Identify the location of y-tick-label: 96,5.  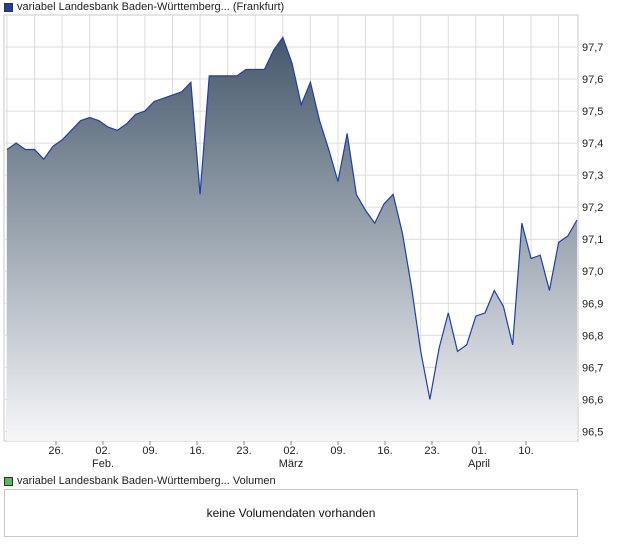
(592, 432).